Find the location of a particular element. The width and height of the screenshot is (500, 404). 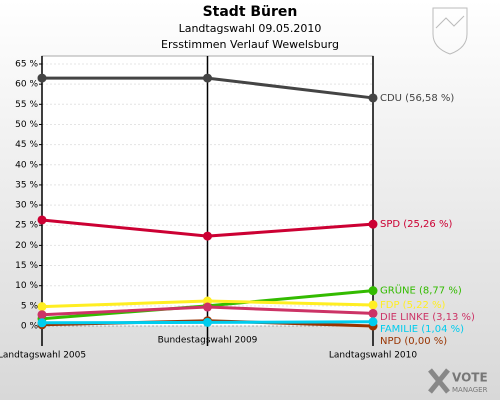

x-tick-label: Bundestagswahl 2009 is located at coordinates (208, 341).